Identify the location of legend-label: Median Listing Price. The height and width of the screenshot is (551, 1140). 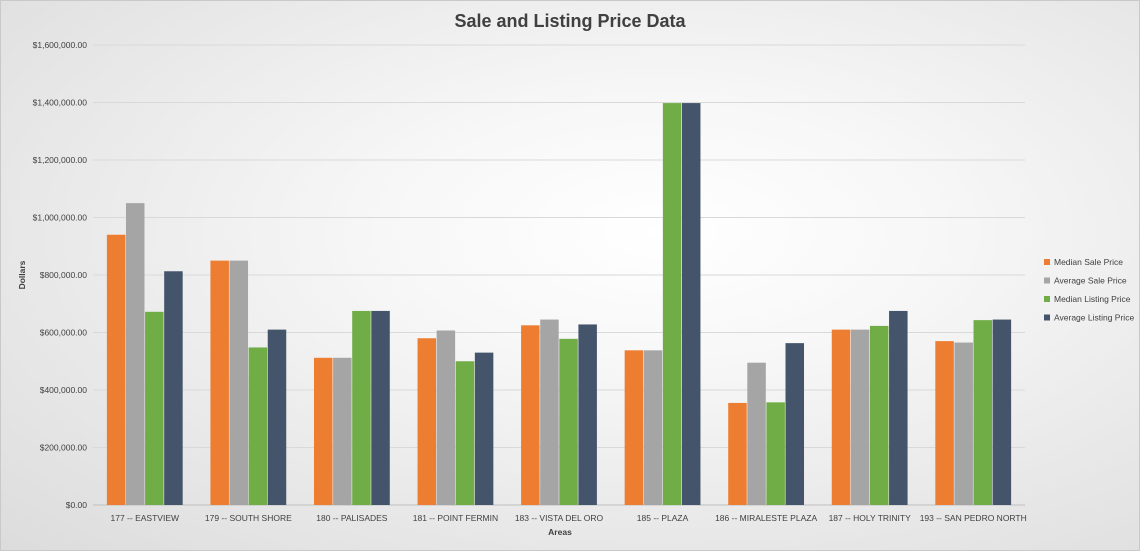
(1092, 299).